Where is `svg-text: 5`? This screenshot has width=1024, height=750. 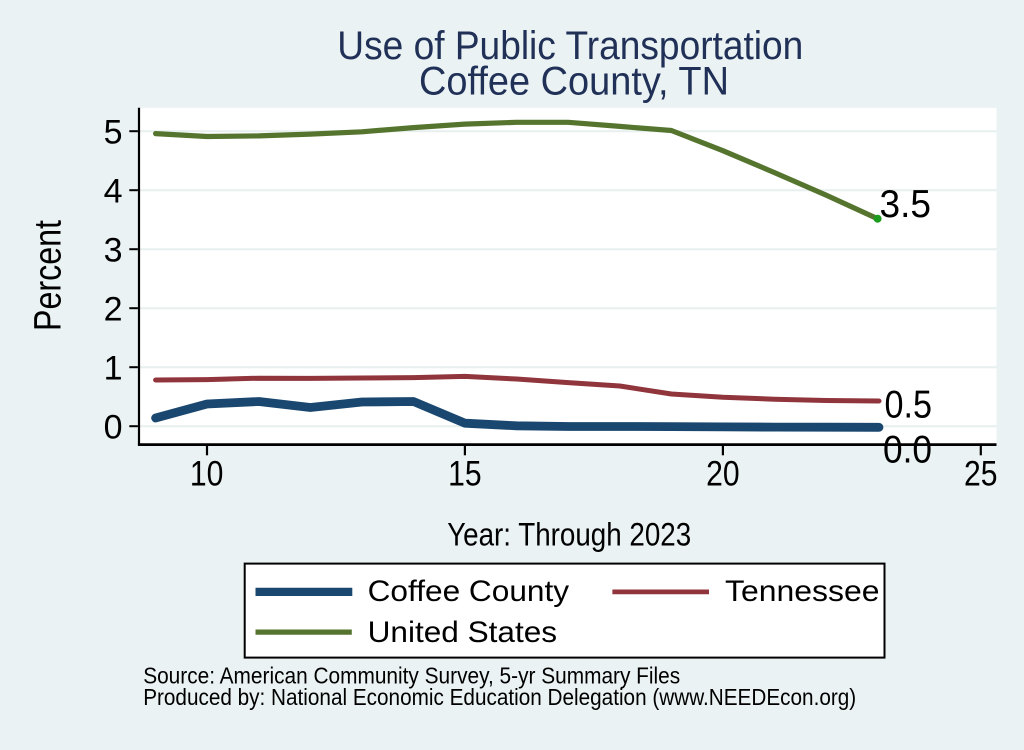
svg-text: 5 is located at coordinates (113, 133).